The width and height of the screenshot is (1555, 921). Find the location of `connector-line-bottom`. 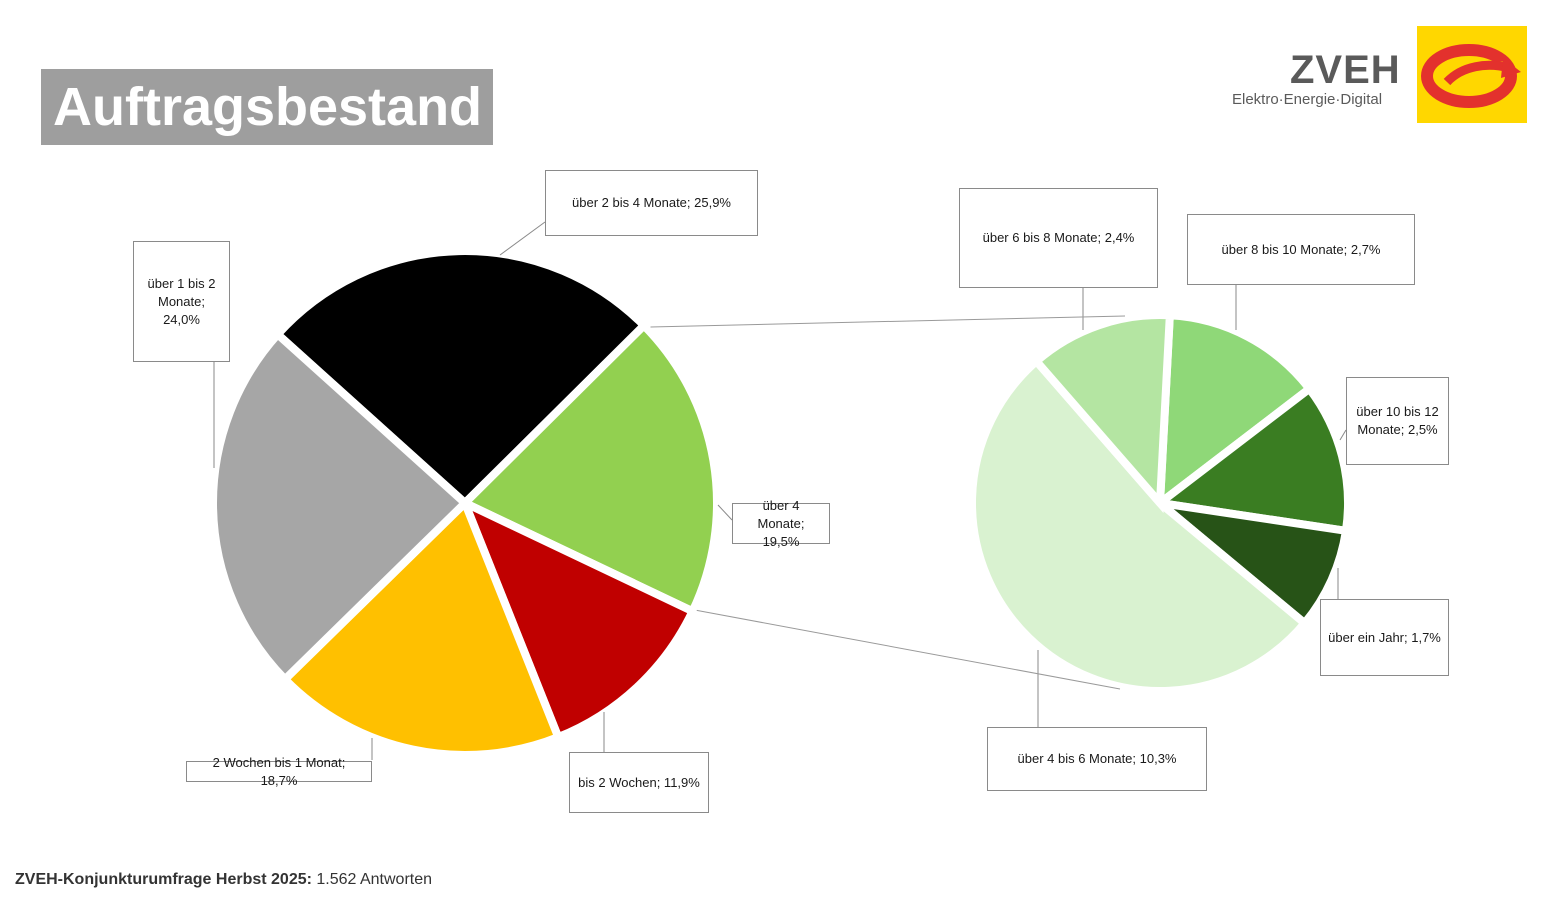

connector-line-bottom is located at coordinates (908, 649).